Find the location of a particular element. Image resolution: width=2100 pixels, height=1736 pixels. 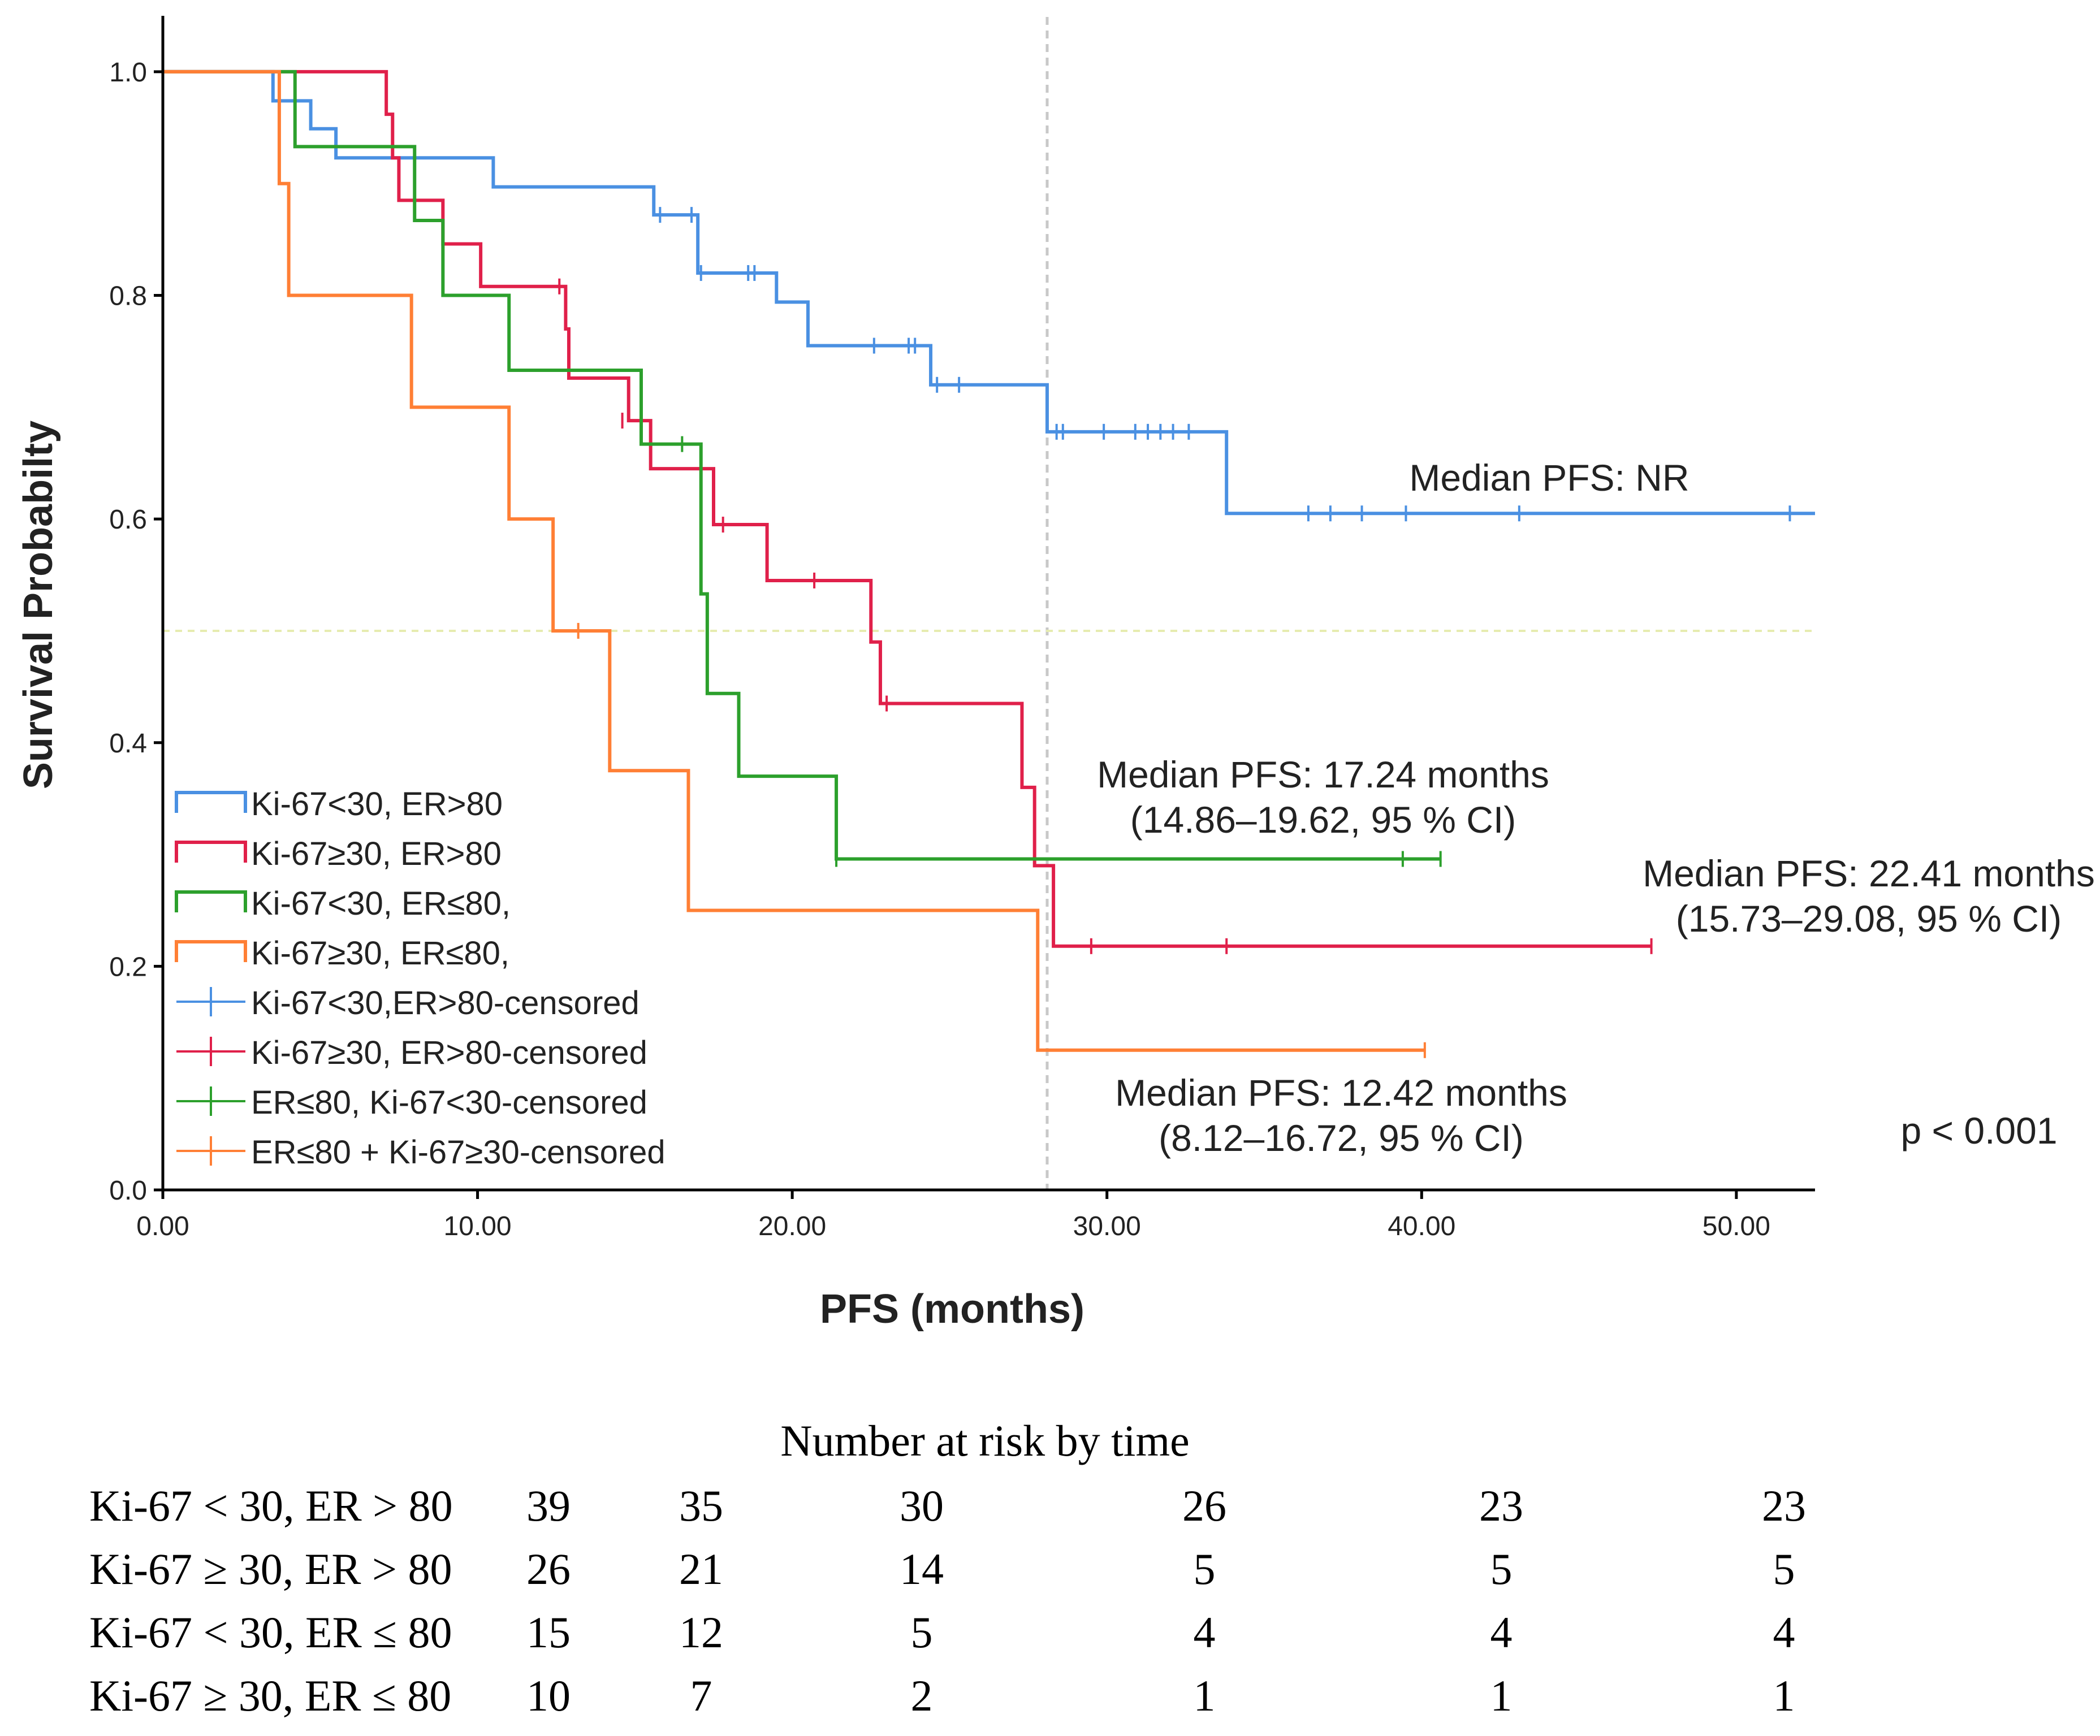

x-tick-label: 20.00 is located at coordinates (792, 1226).